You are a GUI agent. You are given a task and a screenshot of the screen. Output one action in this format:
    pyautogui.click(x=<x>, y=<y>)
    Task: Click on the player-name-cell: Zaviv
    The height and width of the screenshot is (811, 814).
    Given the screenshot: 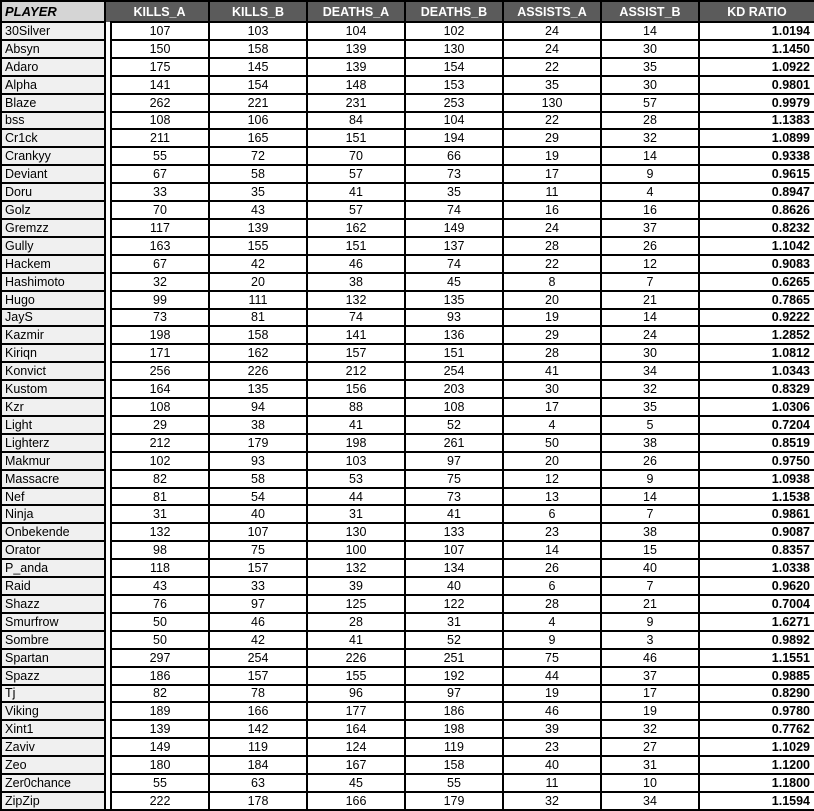 What is the action you would take?
    pyautogui.click(x=53, y=747)
    